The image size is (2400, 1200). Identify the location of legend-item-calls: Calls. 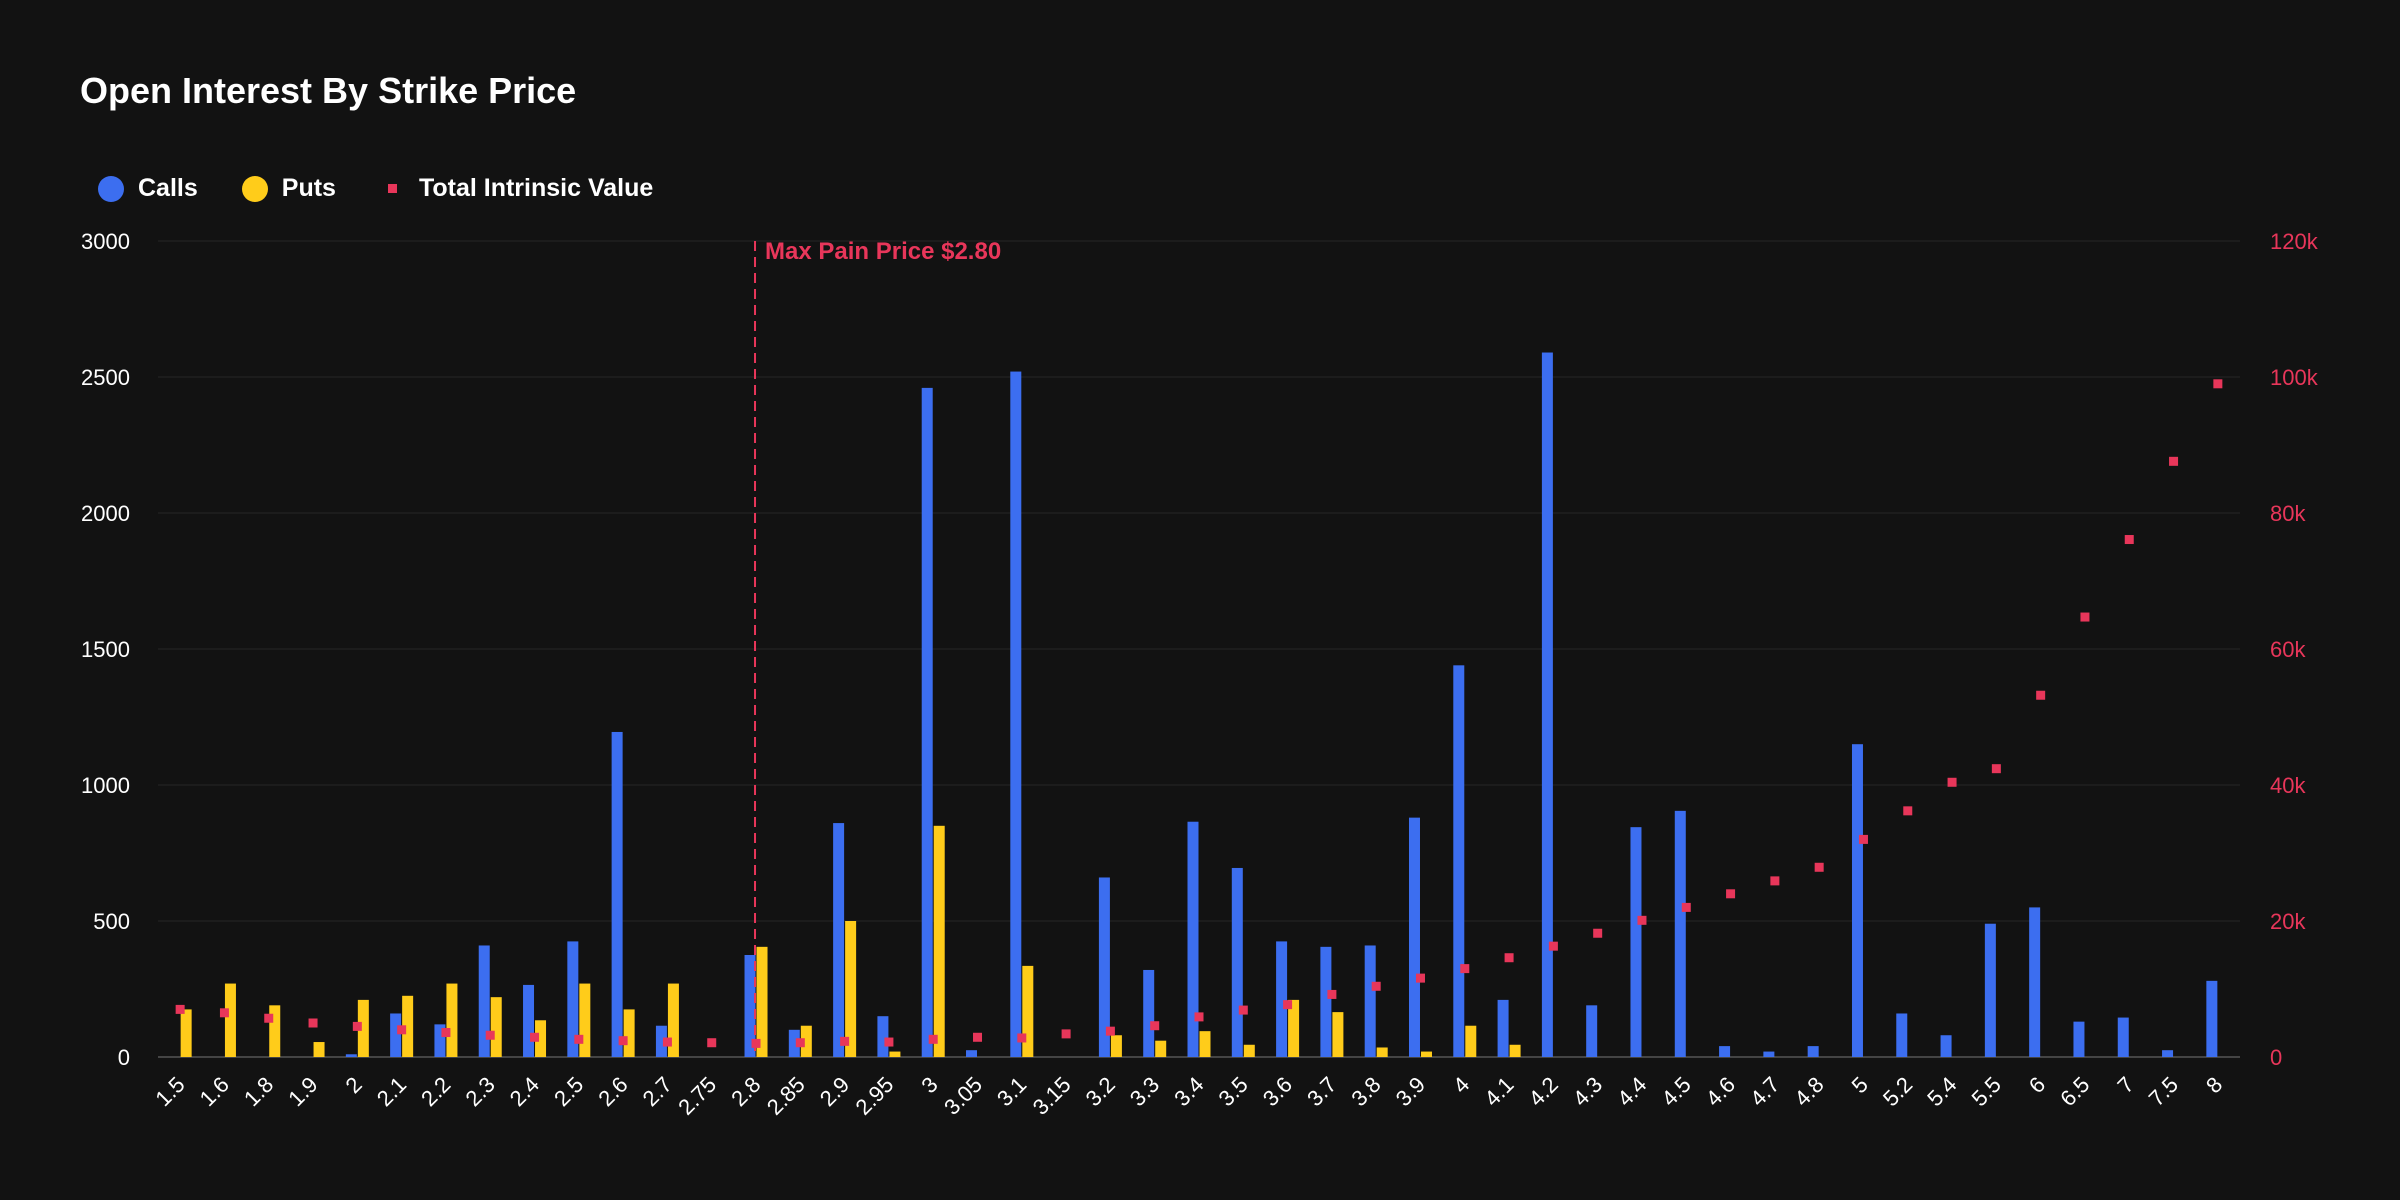
(148, 188).